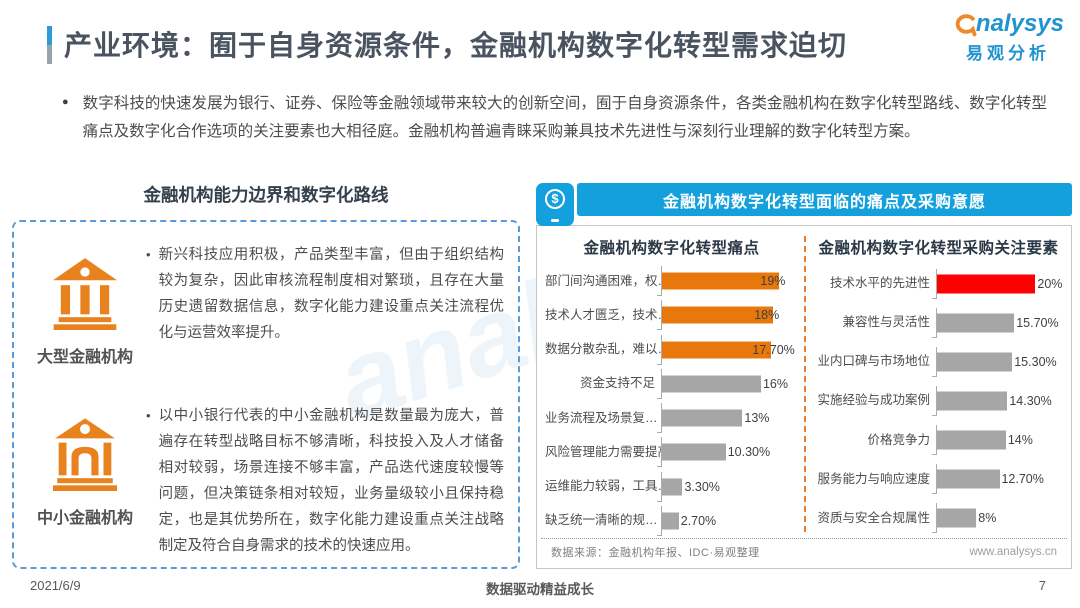 The image size is (1080, 608). I want to click on value-label: 20%, so click(1050, 283).